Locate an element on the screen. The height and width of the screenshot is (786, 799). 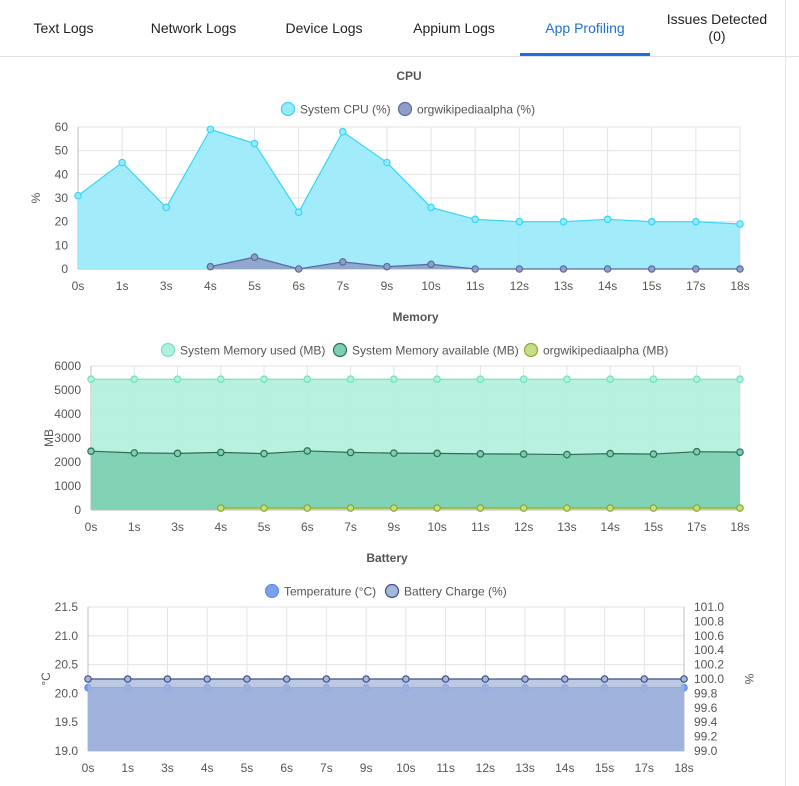
tab-text-logs: Text Logs is located at coordinates (63, 28).